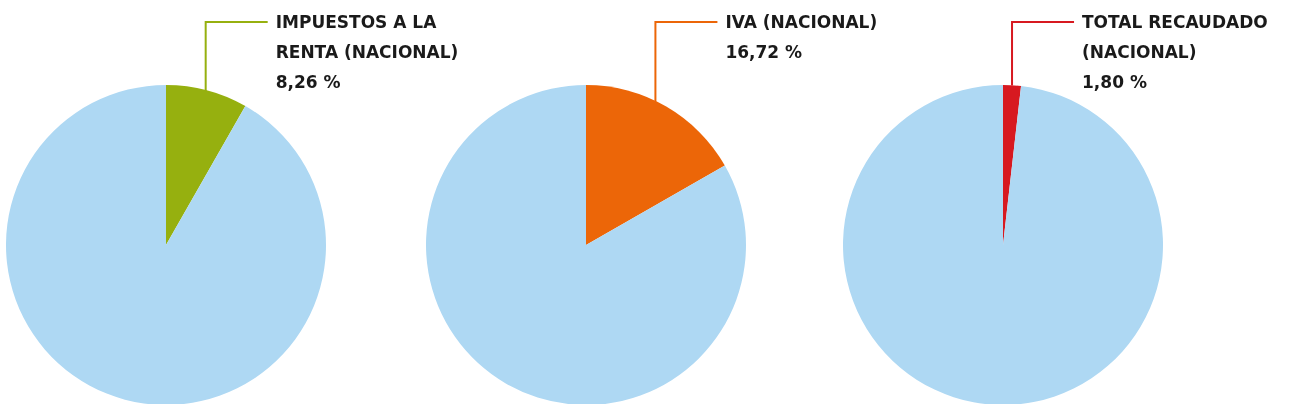  What do you see at coordinates (367, 37) in the screenshot?
I see `slice-label: IMPUESTOS A LA RENTA (NACIONAL)` at bounding box center [367, 37].